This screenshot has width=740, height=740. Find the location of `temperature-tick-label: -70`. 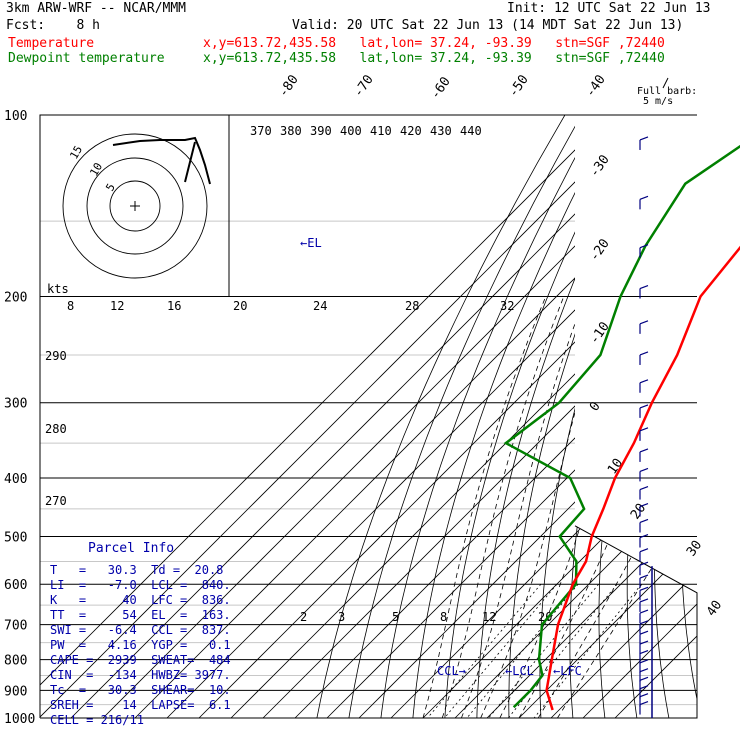

temperature-tick-label: -70 is located at coordinates (364, 86).